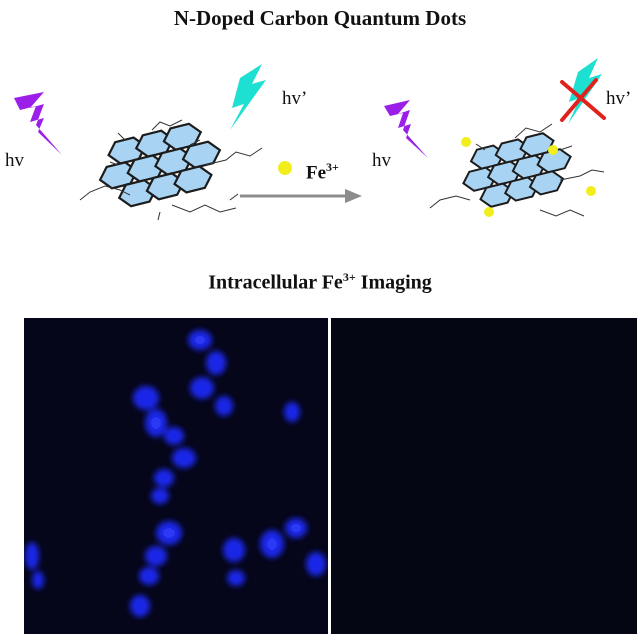  What do you see at coordinates (248, 97) in the screenshot?
I see `emission-lightning-icon-left` at bounding box center [248, 97].